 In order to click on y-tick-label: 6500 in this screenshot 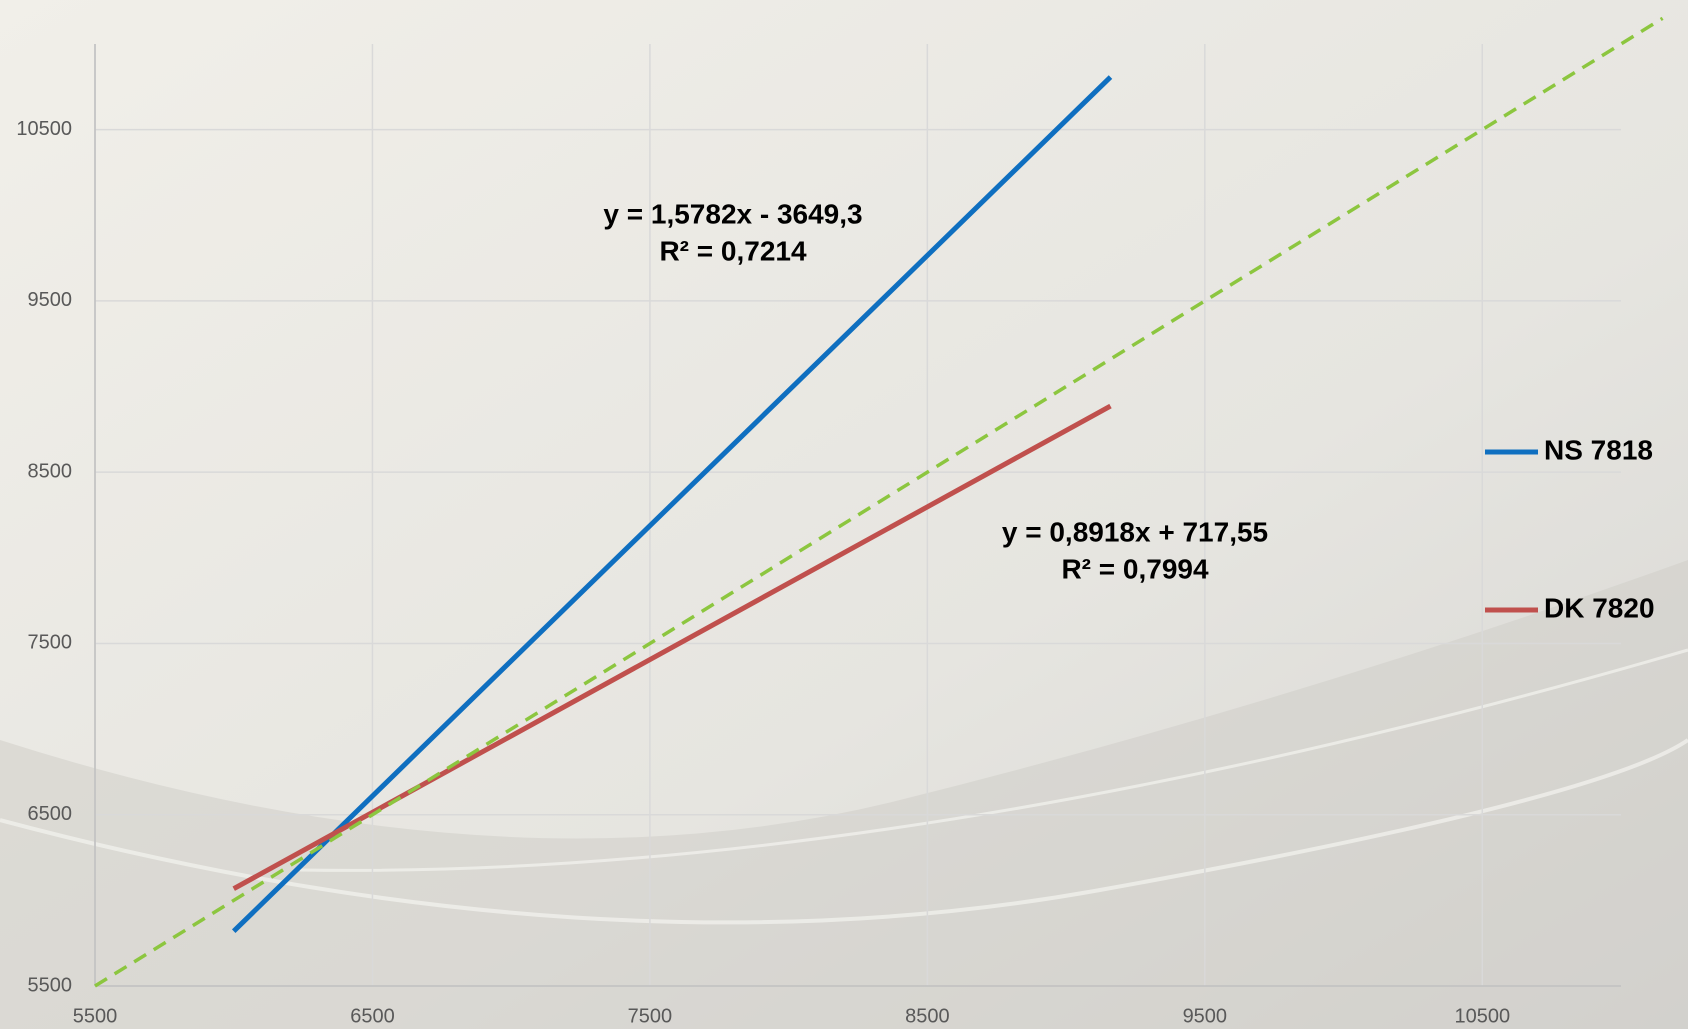, I will do `click(50, 814)`.